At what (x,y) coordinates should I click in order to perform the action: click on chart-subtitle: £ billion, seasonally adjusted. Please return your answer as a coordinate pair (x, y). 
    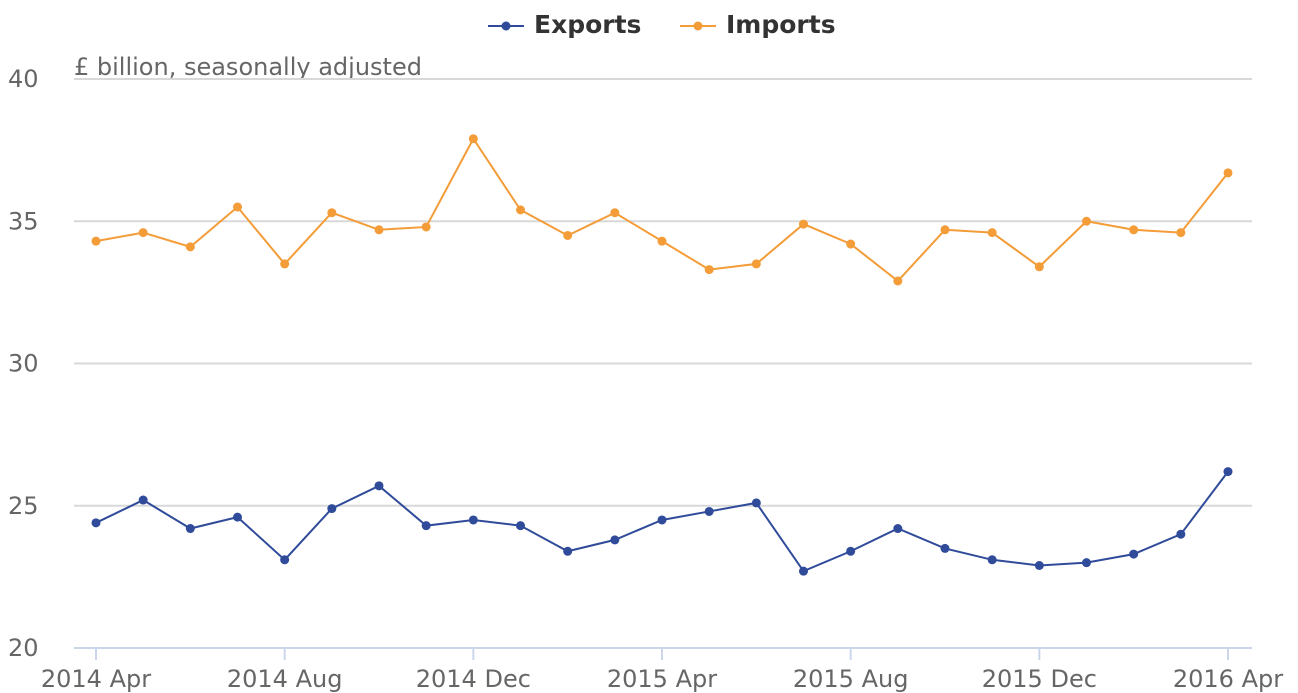
    Looking at the image, I should click on (248, 67).